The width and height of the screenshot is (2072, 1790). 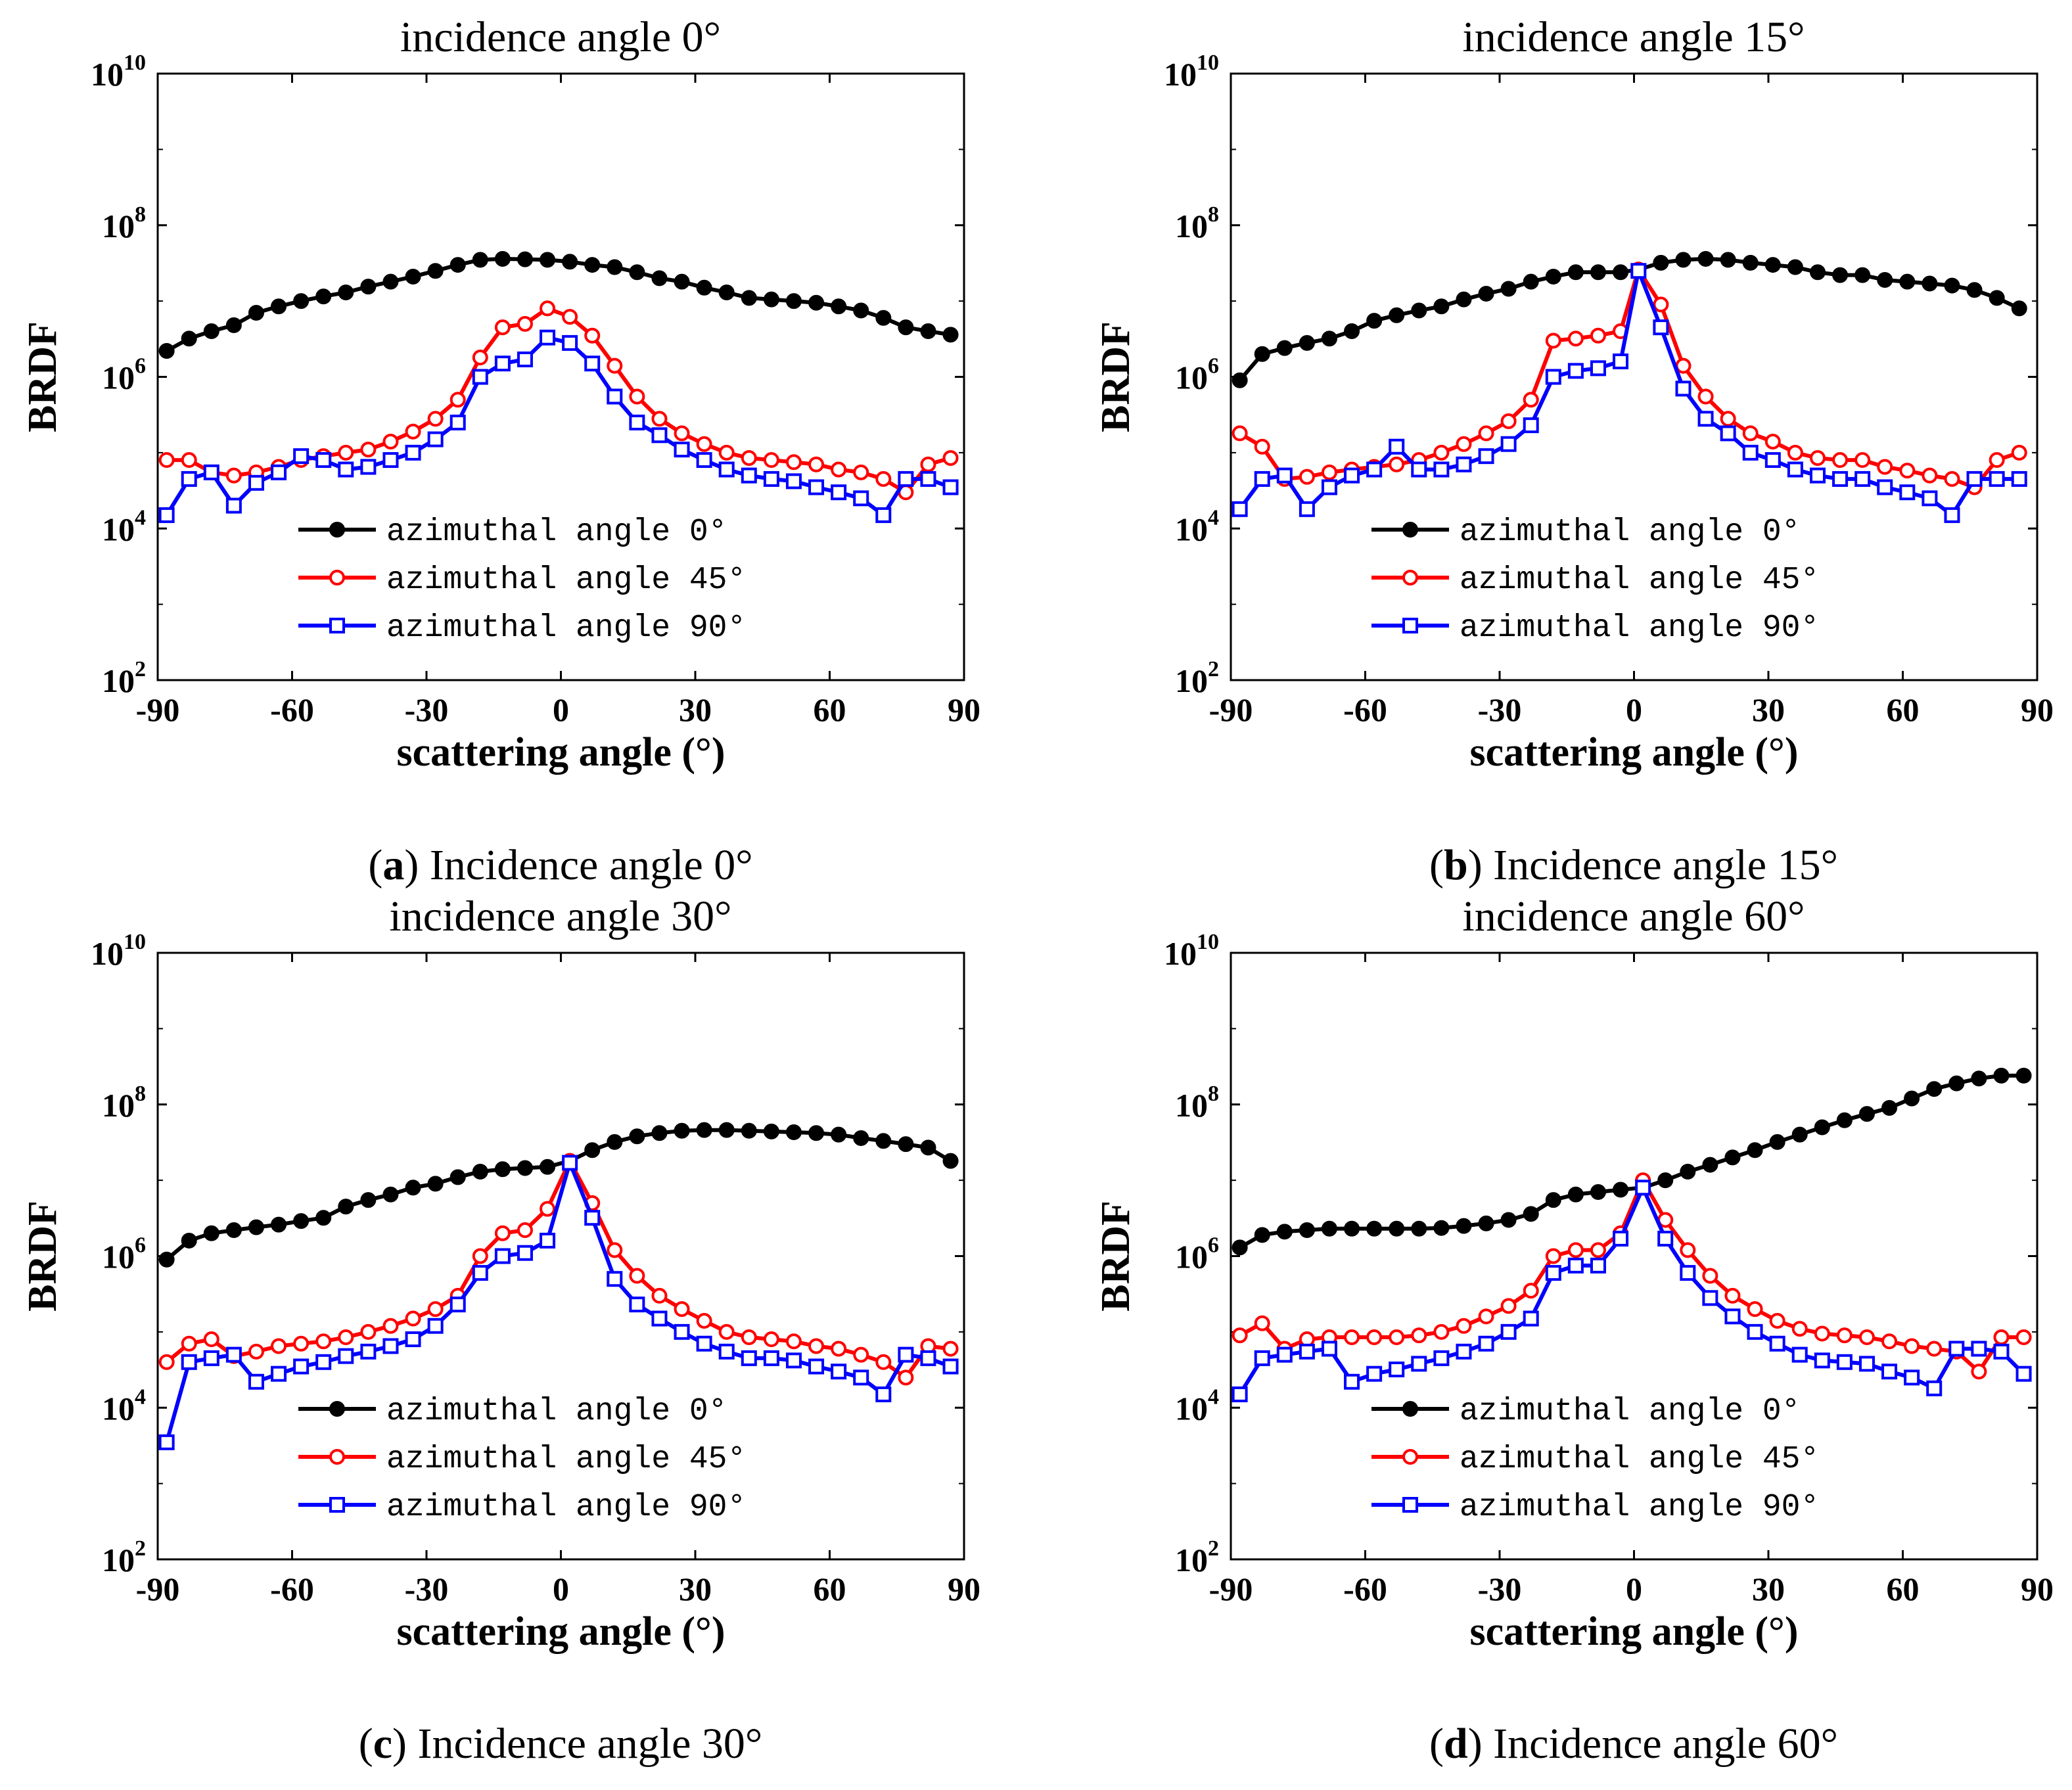 What do you see at coordinates (561, 1589) in the screenshot?
I see `x-tick-label: 0` at bounding box center [561, 1589].